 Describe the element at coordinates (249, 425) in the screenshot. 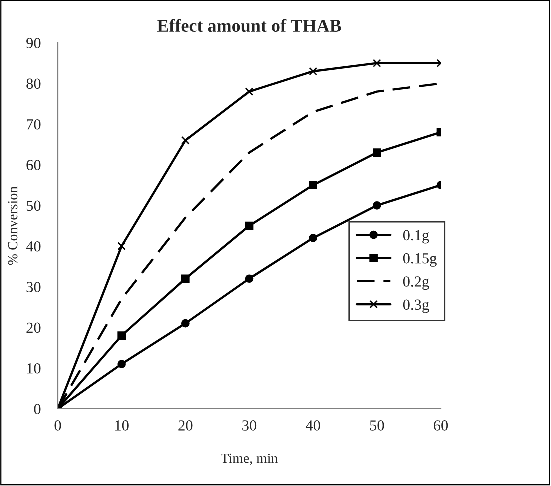

I see `x-tick-label: 30` at that location.